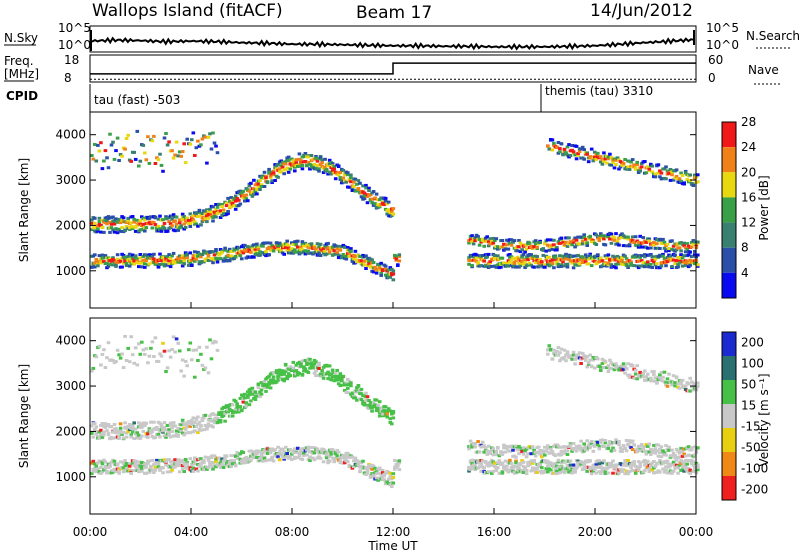 This screenshot has height=554, width=800. What do you see at coordinates (754, 469) in the screenshot?
I see `colorbar-tick-label: -100` at bounding box center [754, 469].